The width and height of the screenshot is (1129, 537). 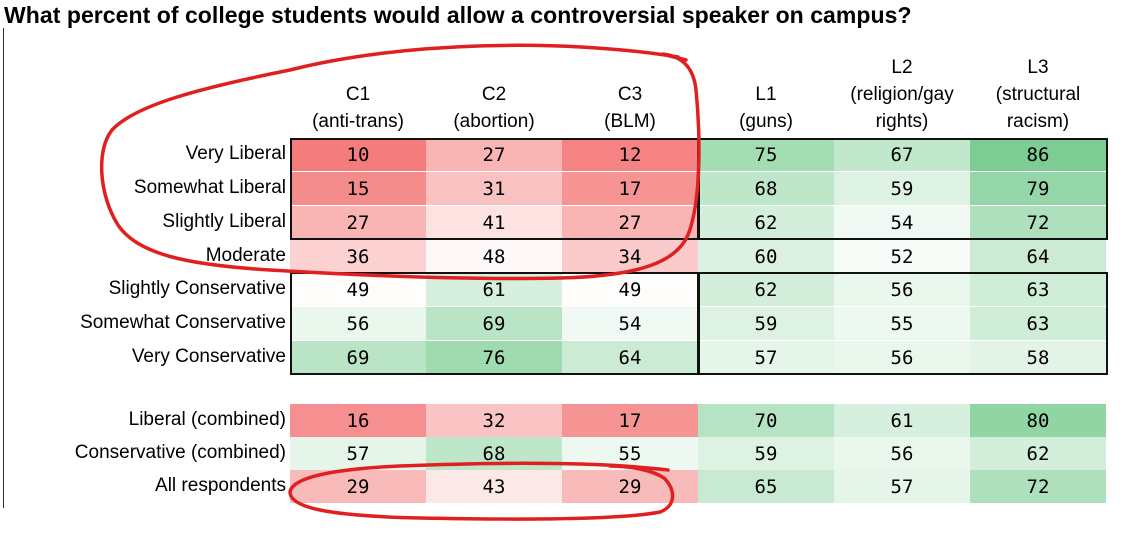 I want to click on table-cell: 10, so click(x=358, y=154).